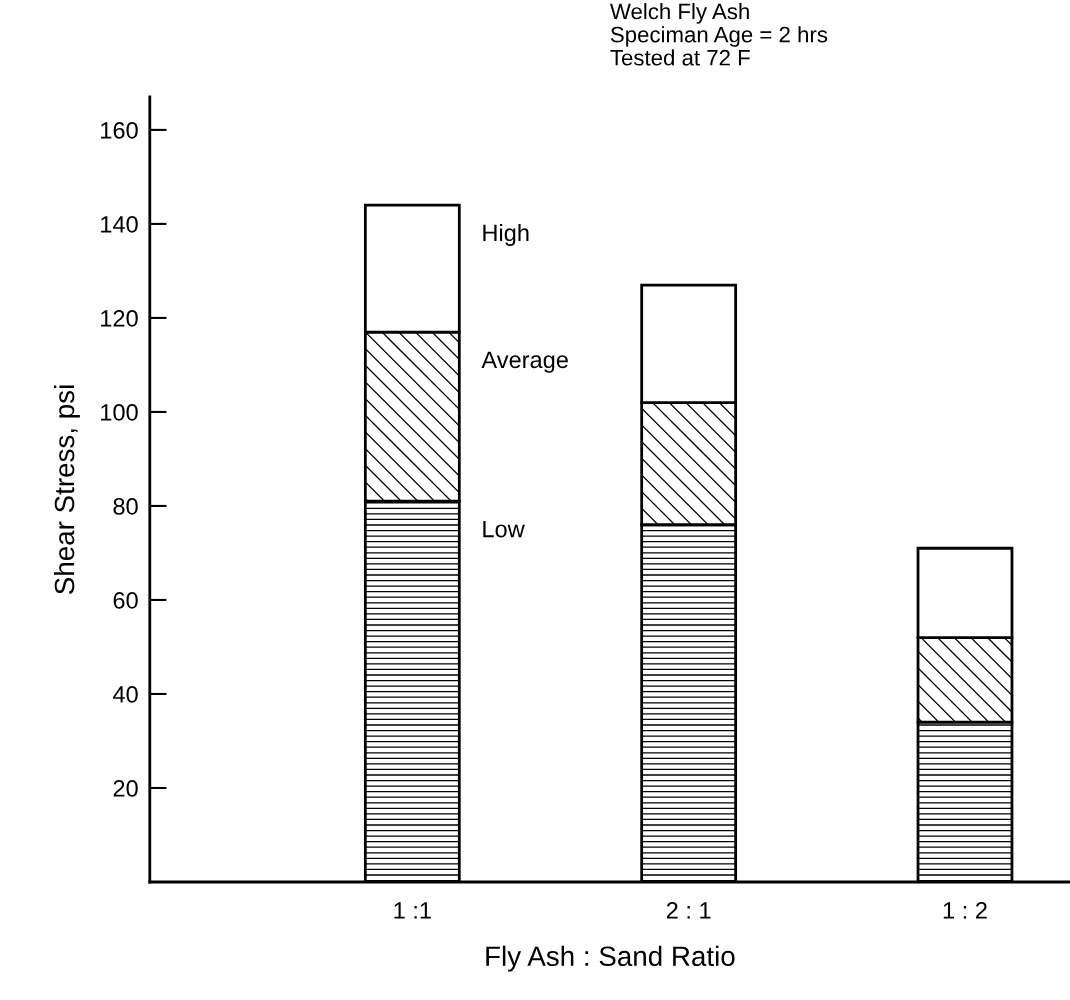 This screenshot has width=1070, height=1000. I want to click on series-label: High, so click(506, 234).